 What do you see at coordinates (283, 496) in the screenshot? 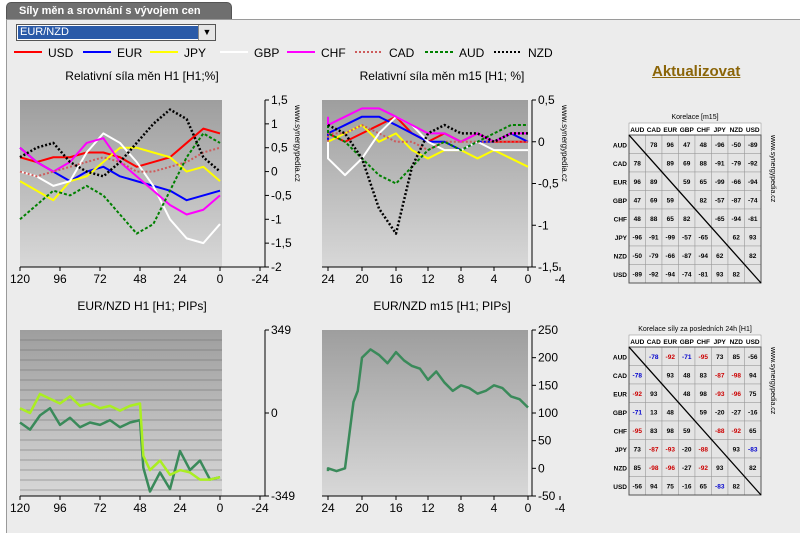
I see `y-tick-label: -349` at bounding box center [283, 496].